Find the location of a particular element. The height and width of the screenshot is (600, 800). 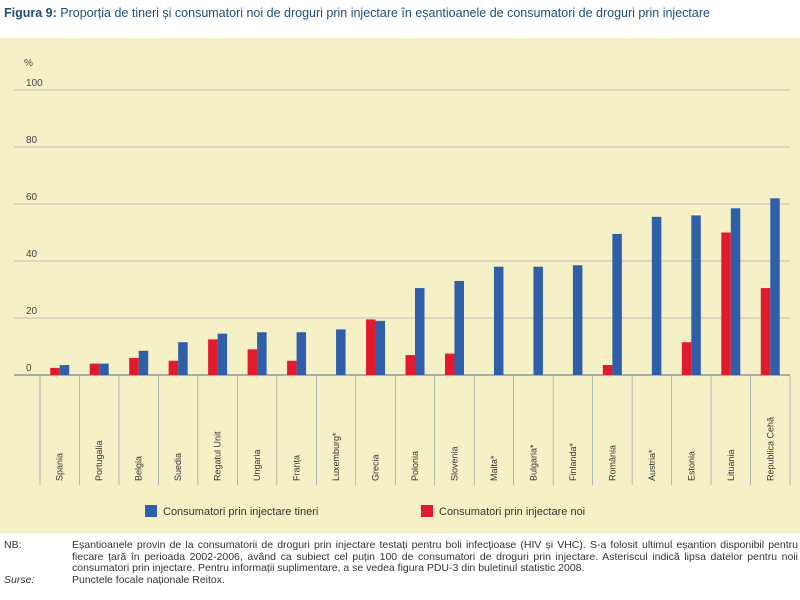

category-label-1: Portugalia is located at coordinates (99, 460).